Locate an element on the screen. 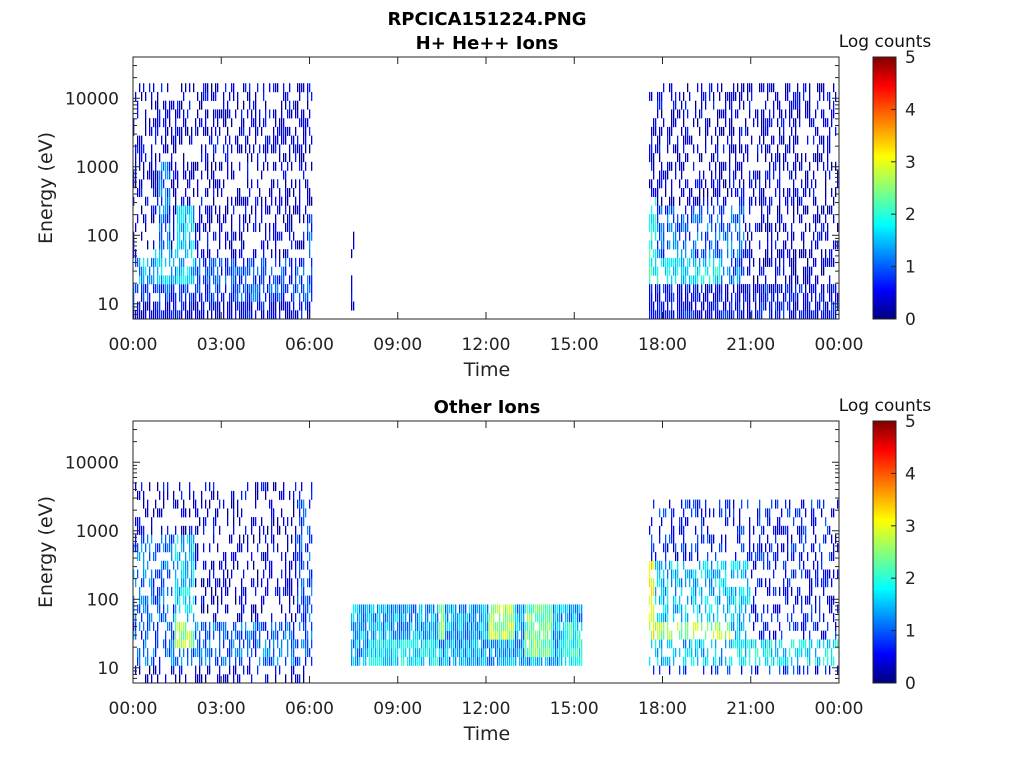 This screenshot has width=1024, height=768. colorbar-tick-label: 1 is located at coordinates (910, 268).